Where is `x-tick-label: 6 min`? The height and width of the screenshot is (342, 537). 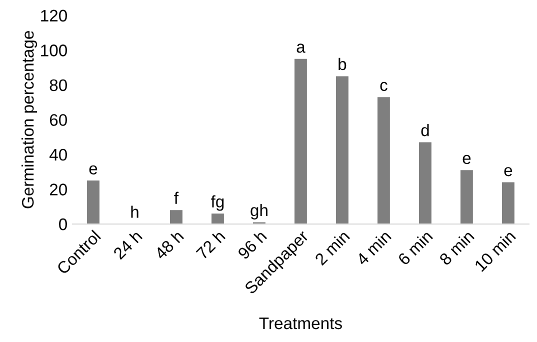
x-tick-label: 6 min is located at coordinates (415, 248).